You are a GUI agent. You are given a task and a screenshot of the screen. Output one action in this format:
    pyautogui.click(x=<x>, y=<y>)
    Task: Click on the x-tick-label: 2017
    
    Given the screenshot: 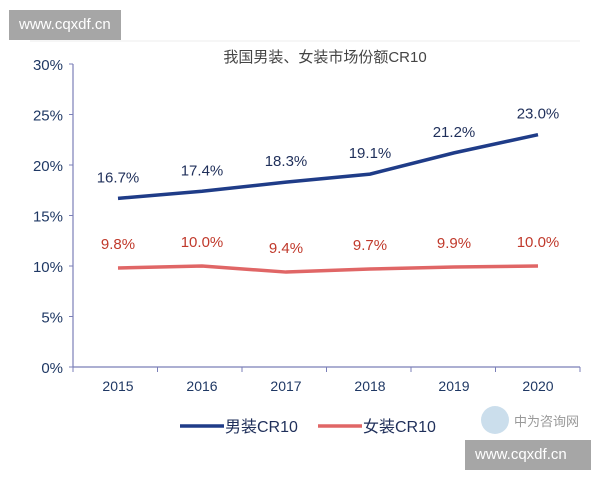 What is the action you would take?
    pyautogui.click(x=285, y=386)
    